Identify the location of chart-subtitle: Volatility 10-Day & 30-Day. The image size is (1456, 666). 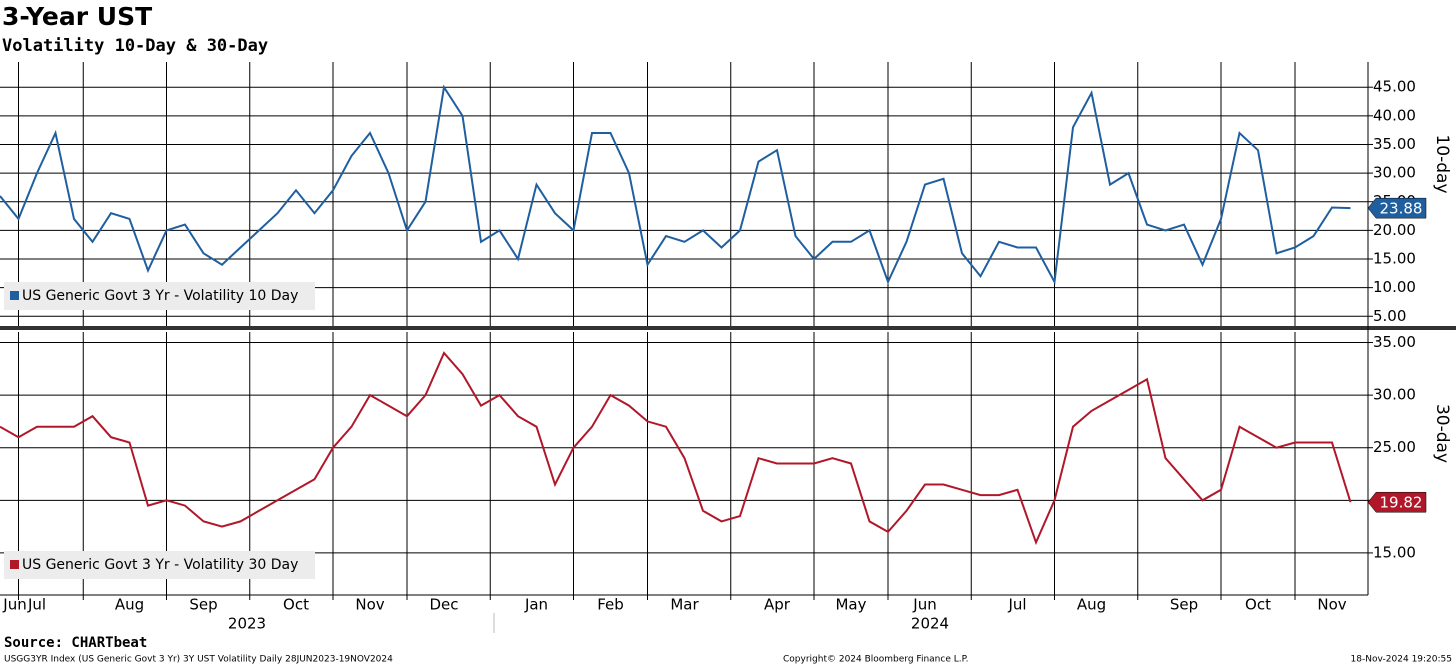
(135, 46).